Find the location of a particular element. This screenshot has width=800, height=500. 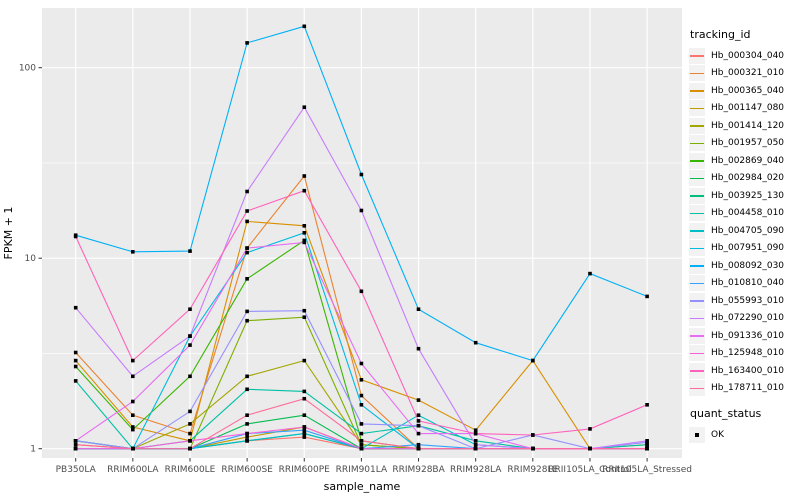

y-tick-label: 100 is located at coordinates (27, 69).